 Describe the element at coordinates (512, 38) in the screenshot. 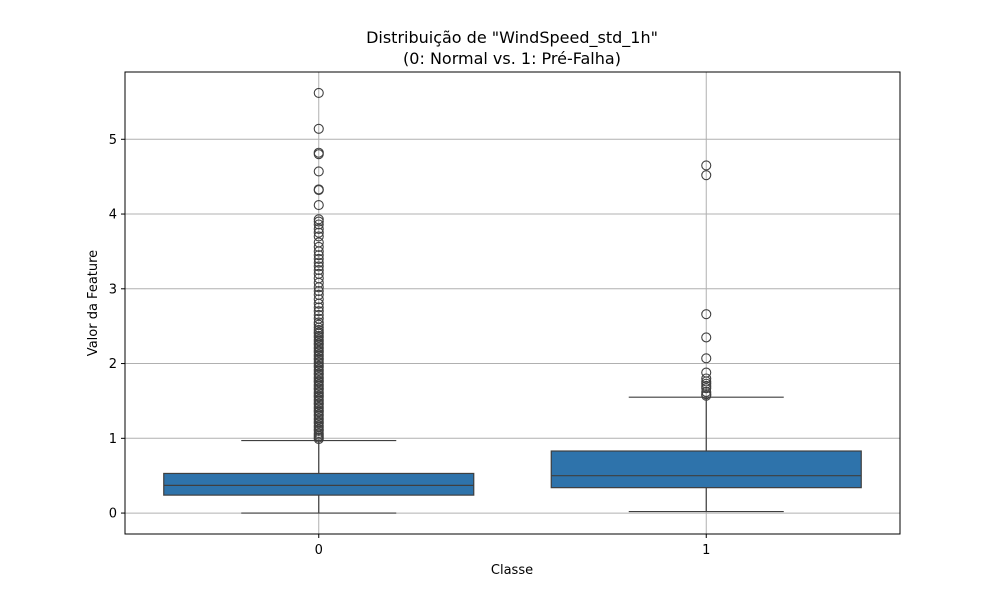

I see `chart-title-line-1: Distribuição de "WindSpeed_std_1h"` at that location.